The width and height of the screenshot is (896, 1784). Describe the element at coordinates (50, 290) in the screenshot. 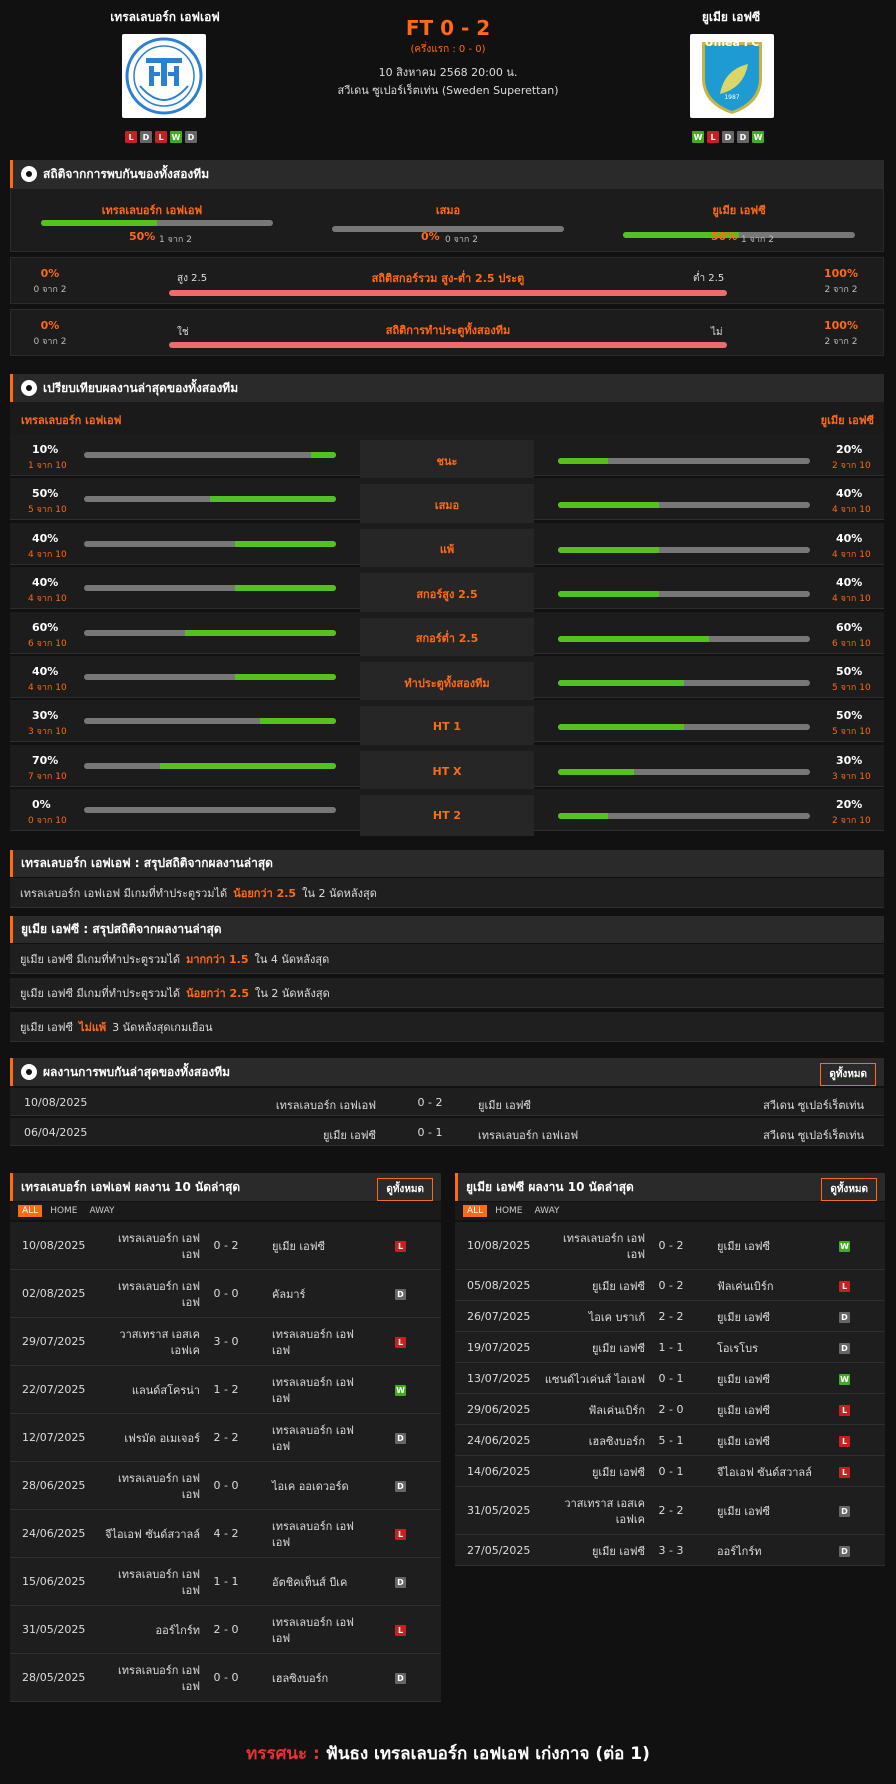

I see `ou-left-sub: 0 จาก 2` at that location.